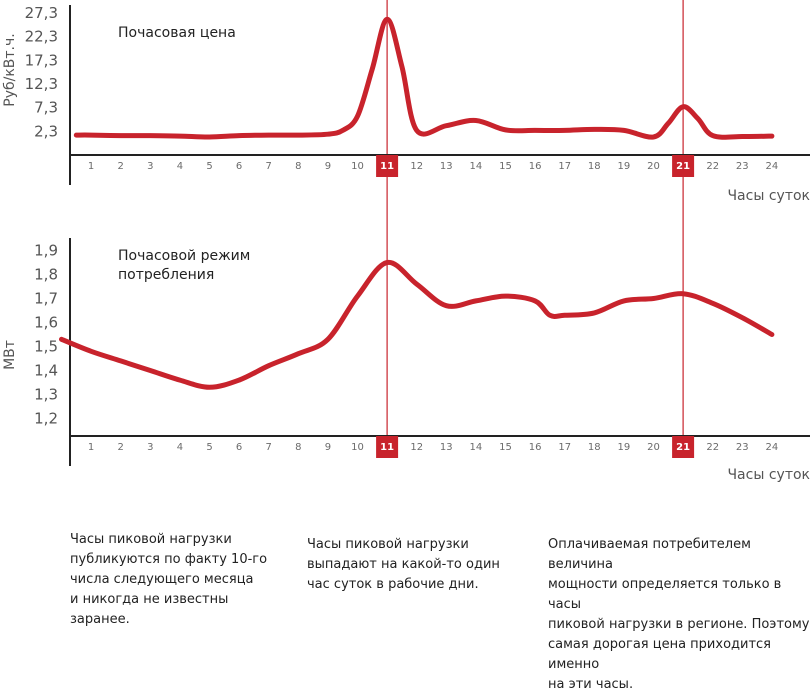 This screenshot has height=695, width=812. What do you see at coordinates (46, 108) in the screenshot?
I see `y-tick-label: 7,3` at bounding box center [46, 108].